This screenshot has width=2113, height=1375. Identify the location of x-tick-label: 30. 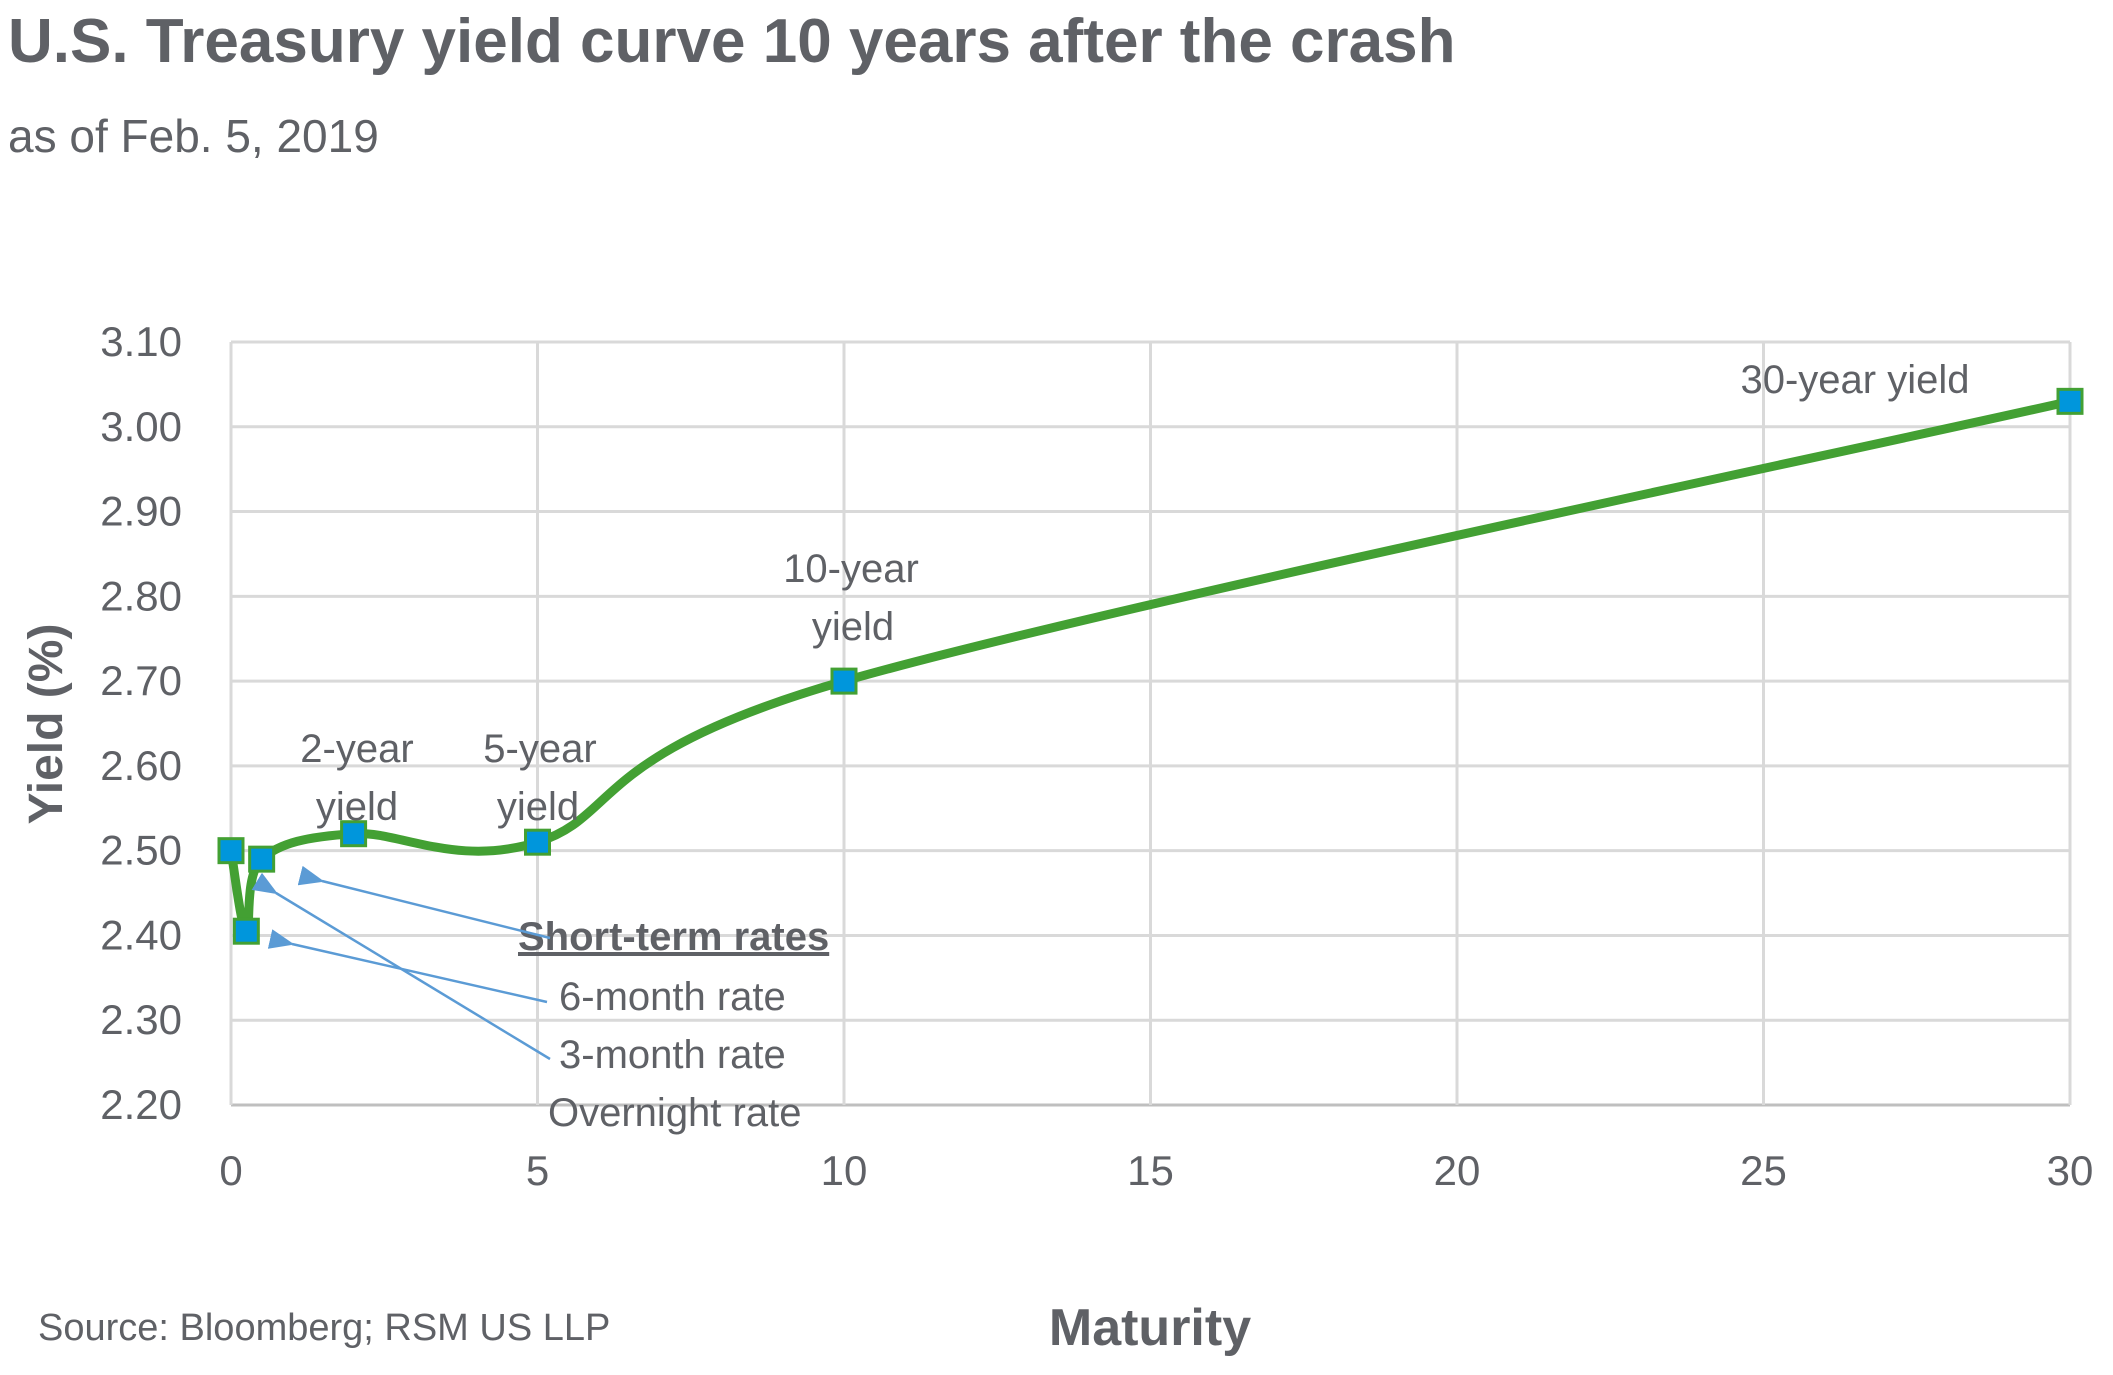
(2070, 1170).